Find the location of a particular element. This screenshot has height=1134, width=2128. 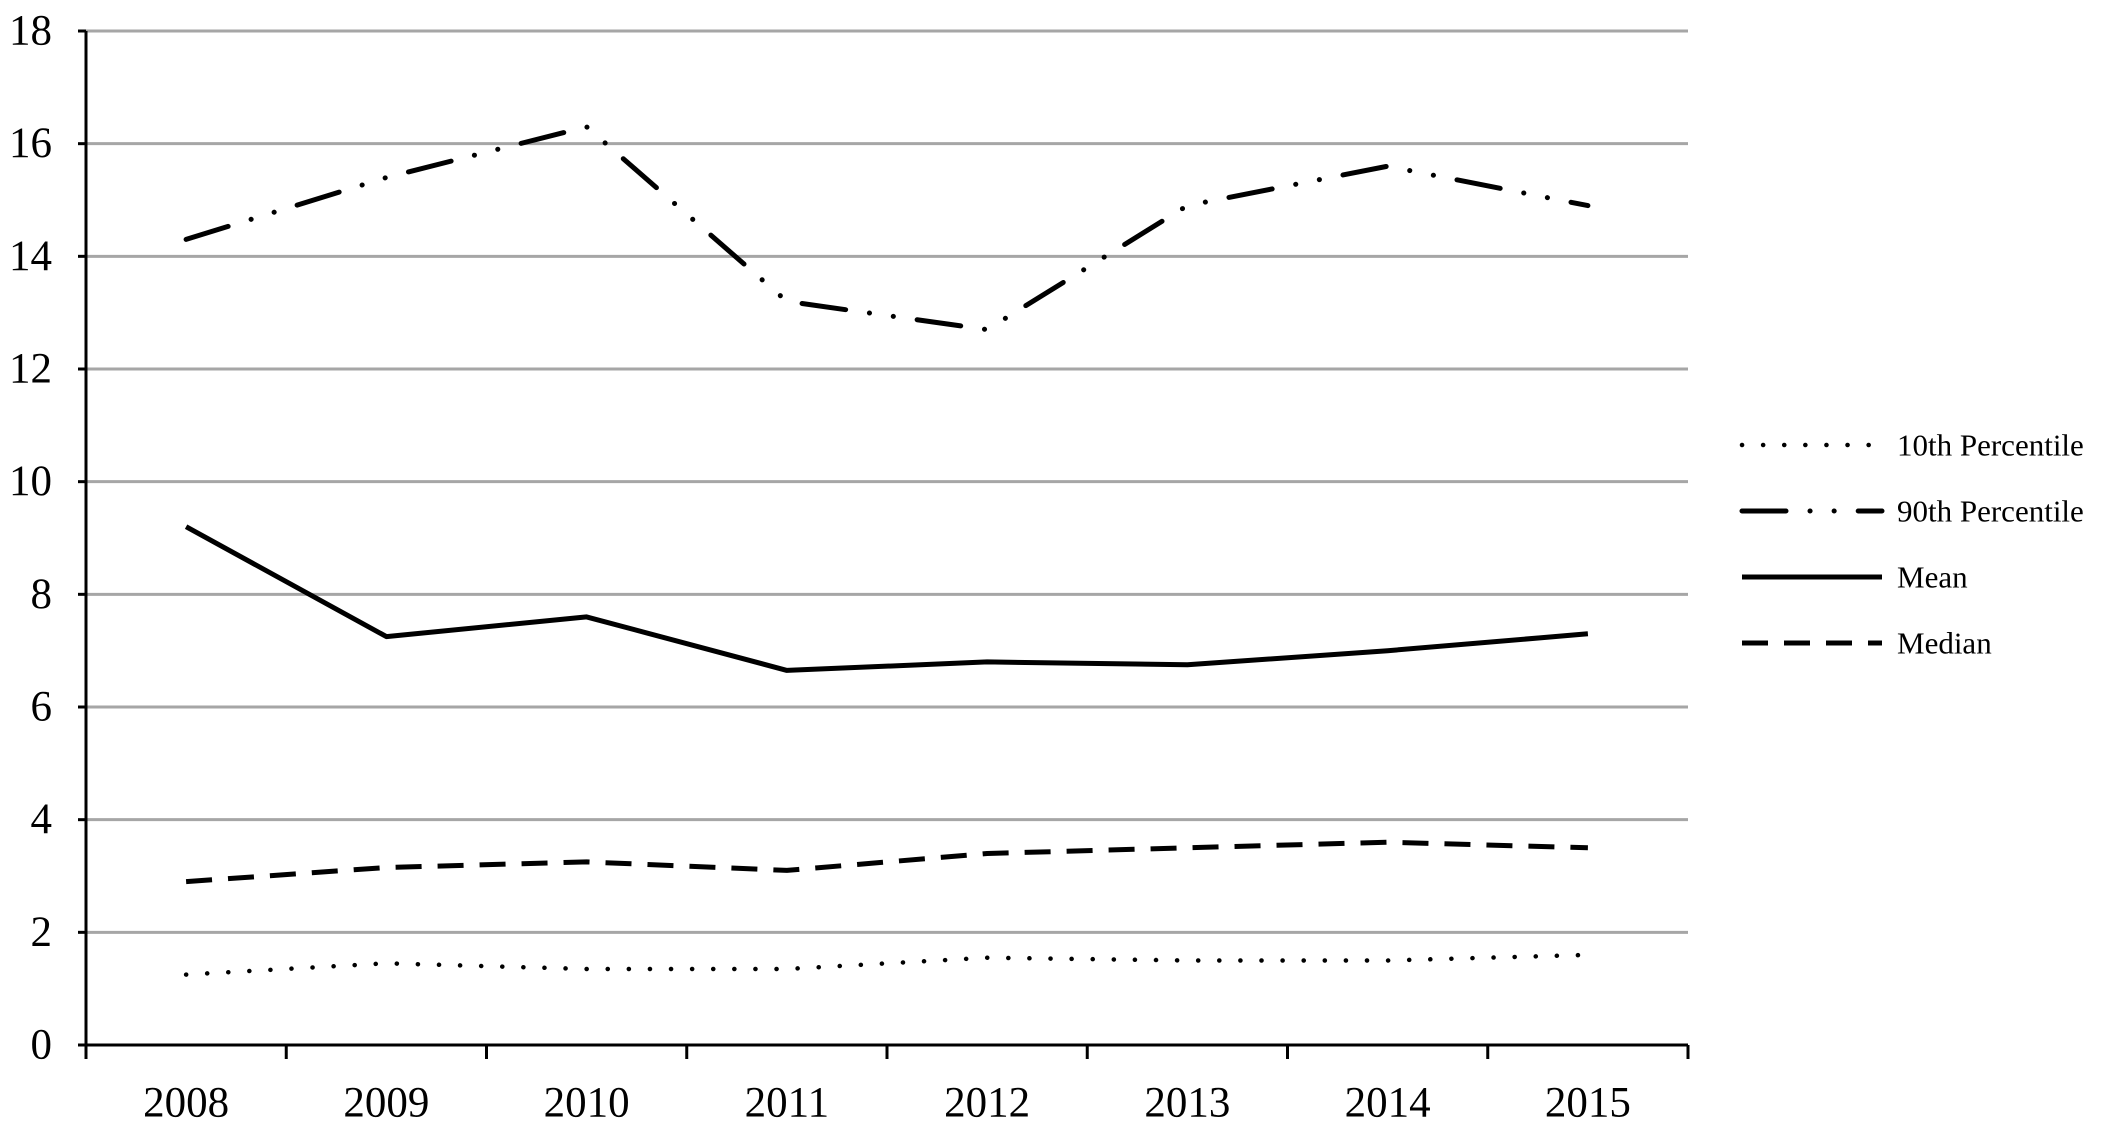

y-tick-label: 18 is located at coordinates (30, 31).